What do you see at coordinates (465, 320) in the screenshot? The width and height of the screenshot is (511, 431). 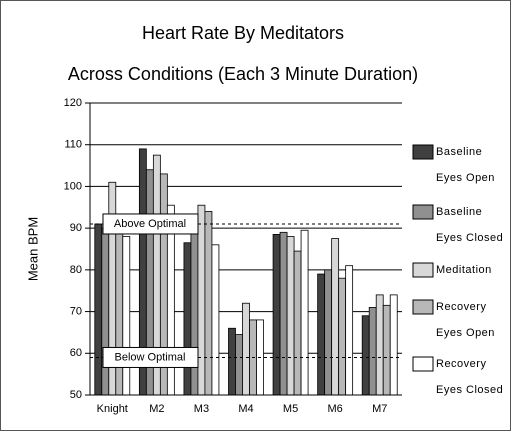 I see `legend-label: Recovery Eyes Open` at bounding box center [465, 320].